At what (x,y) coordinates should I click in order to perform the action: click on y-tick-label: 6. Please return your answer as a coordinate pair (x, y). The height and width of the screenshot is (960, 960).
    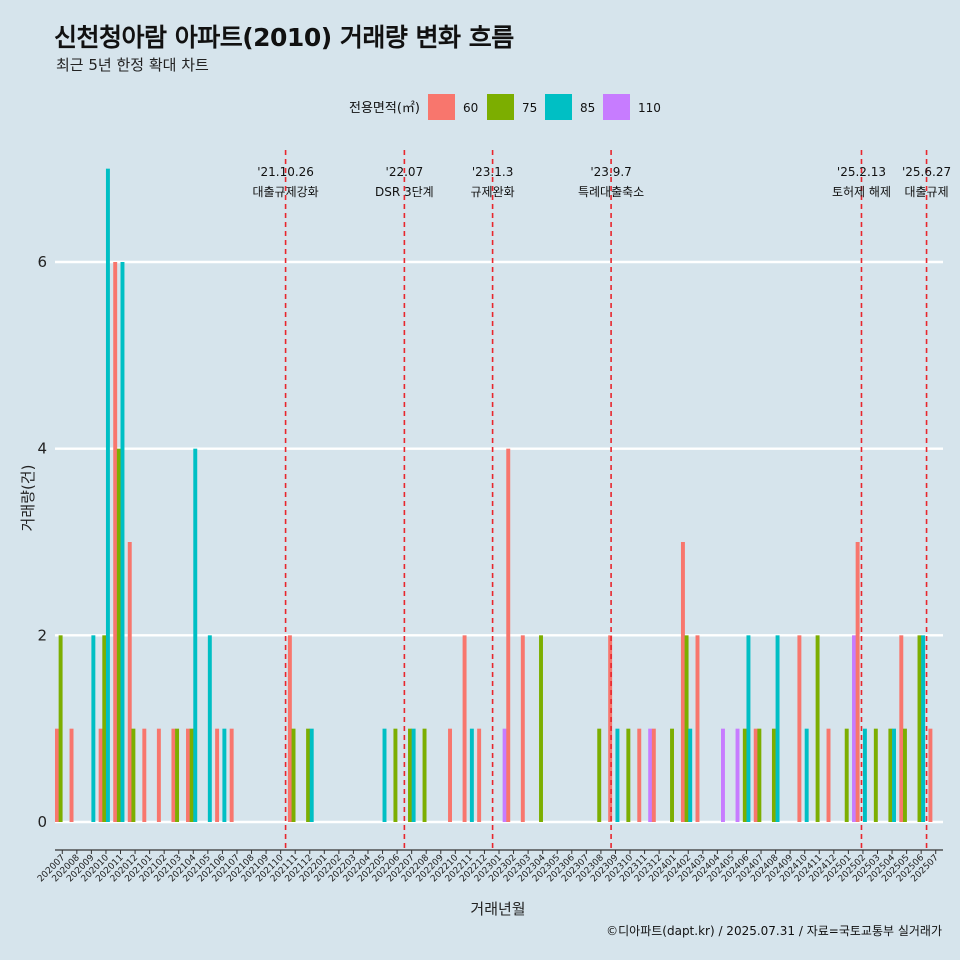
    Looking at the image, I should click on (42, 262).